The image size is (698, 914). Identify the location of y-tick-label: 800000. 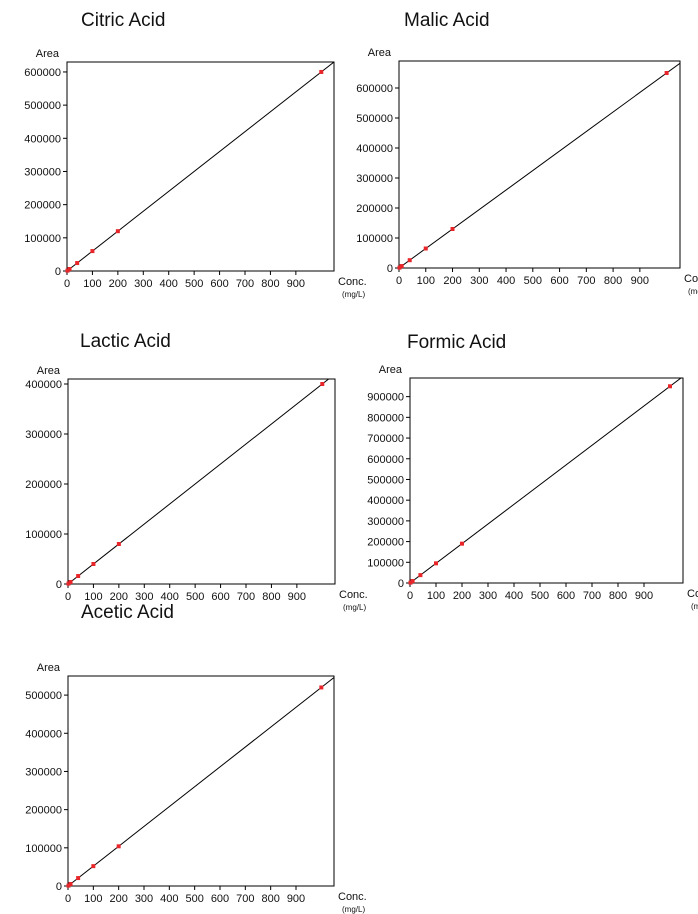
(385, 418).